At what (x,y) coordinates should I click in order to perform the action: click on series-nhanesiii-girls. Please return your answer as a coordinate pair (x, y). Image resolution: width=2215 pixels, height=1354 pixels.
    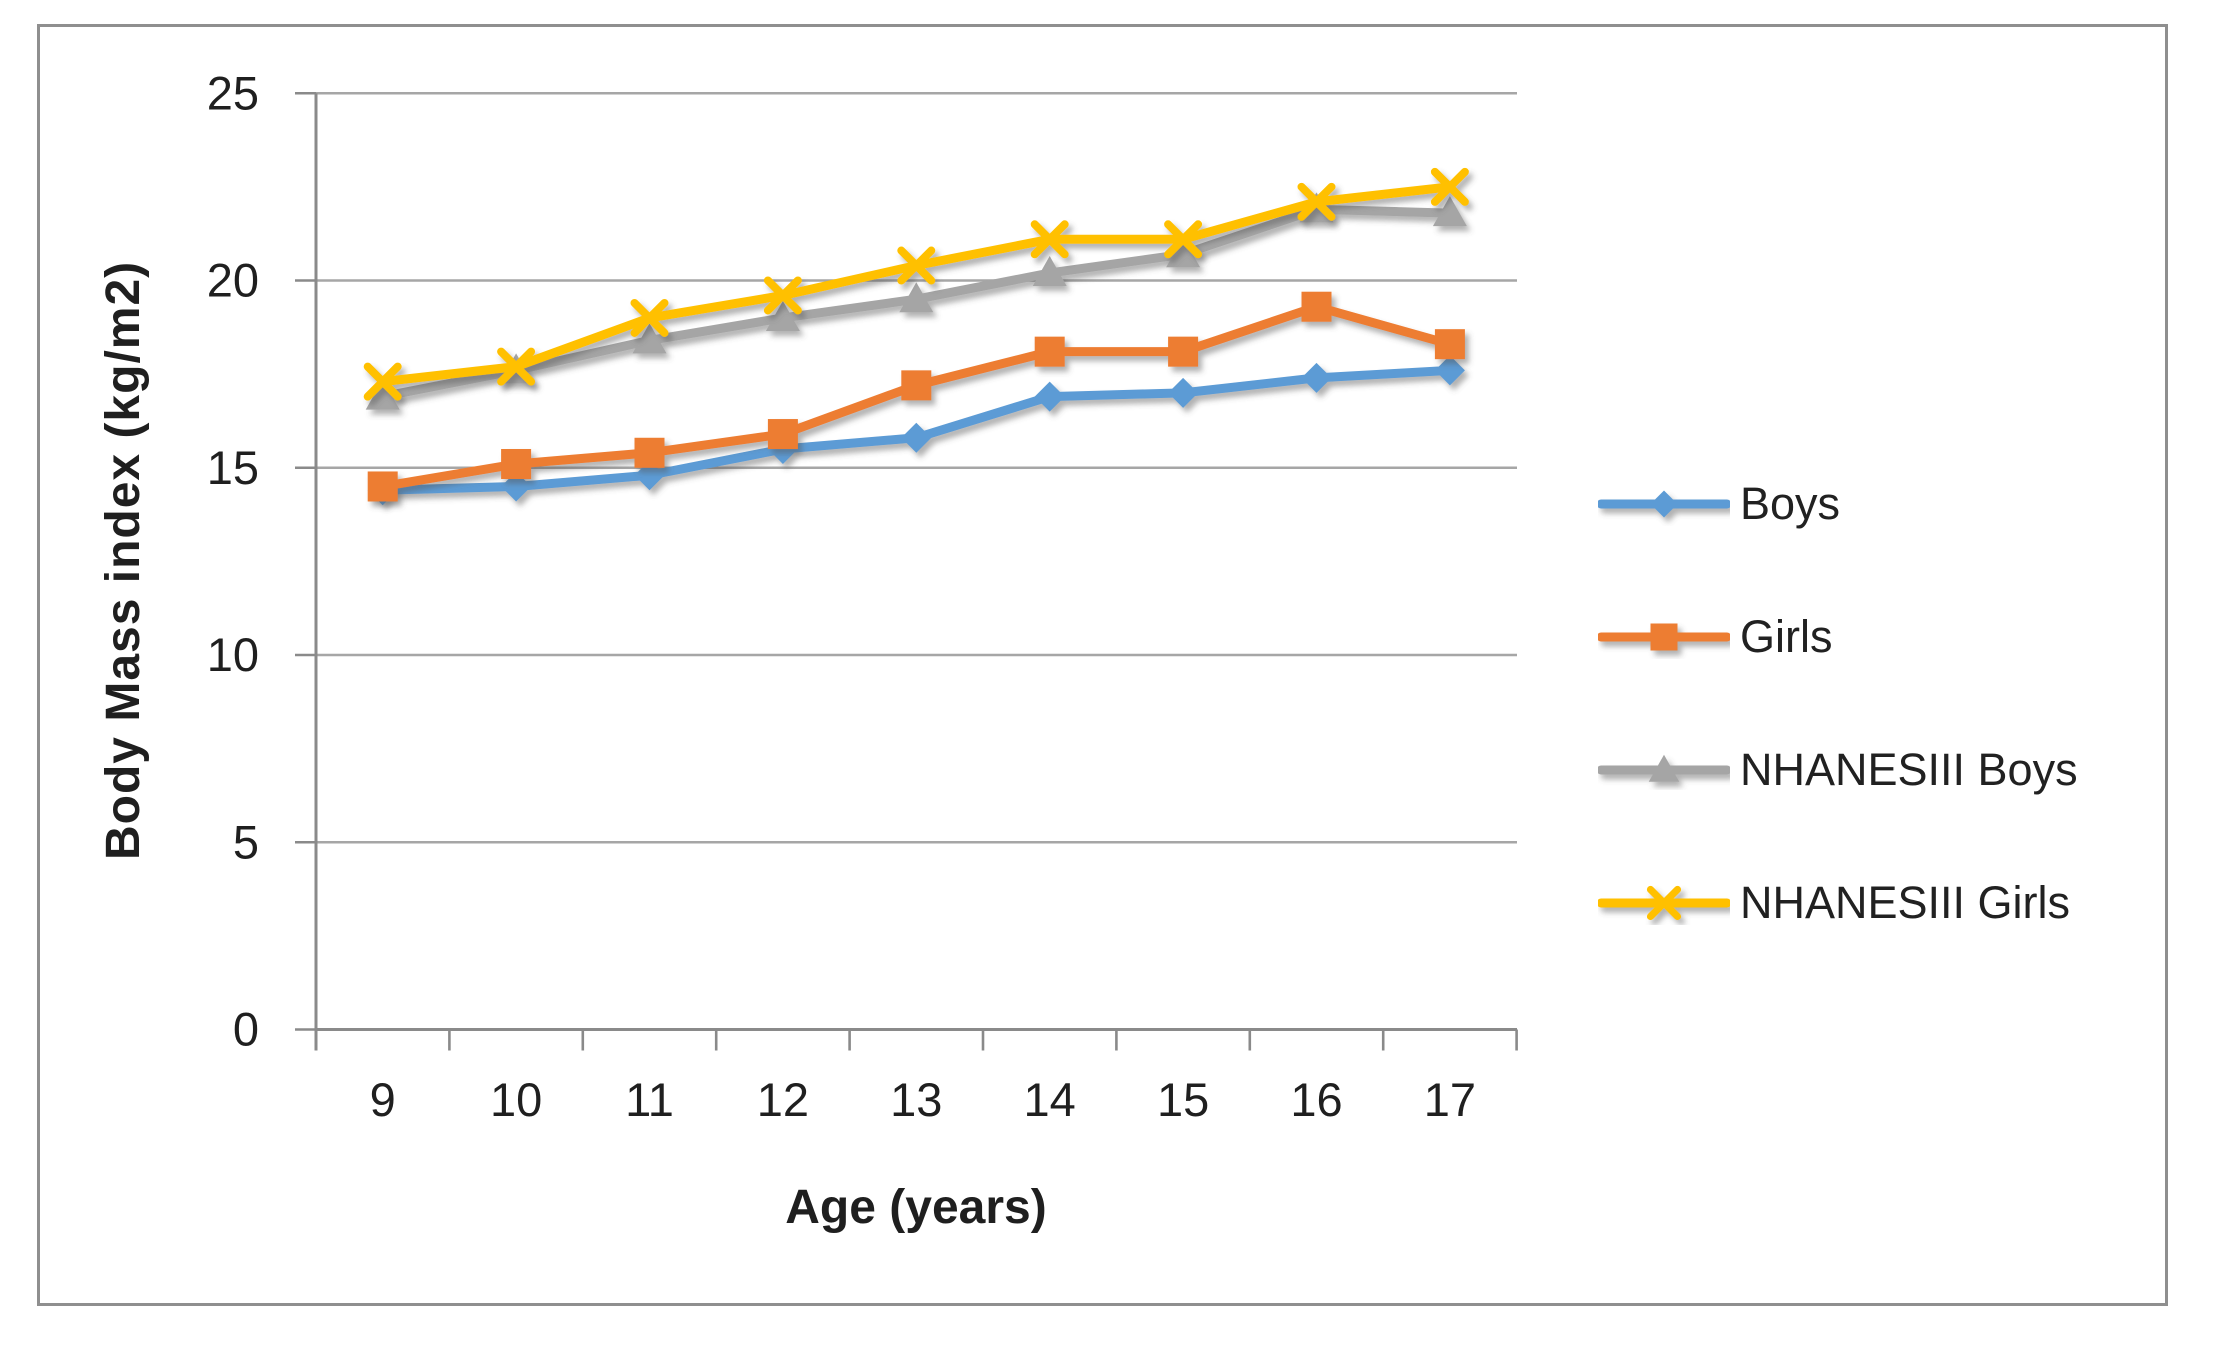
    Looking at the image, I should click on (916, 284).